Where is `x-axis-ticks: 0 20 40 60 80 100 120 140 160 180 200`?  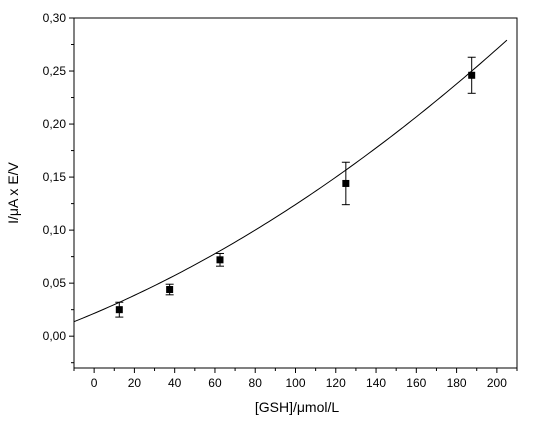
x-axis-ticks: 0 20 40 60 80 100 120 140 160 180 200 is located at coordinates (295, 379).